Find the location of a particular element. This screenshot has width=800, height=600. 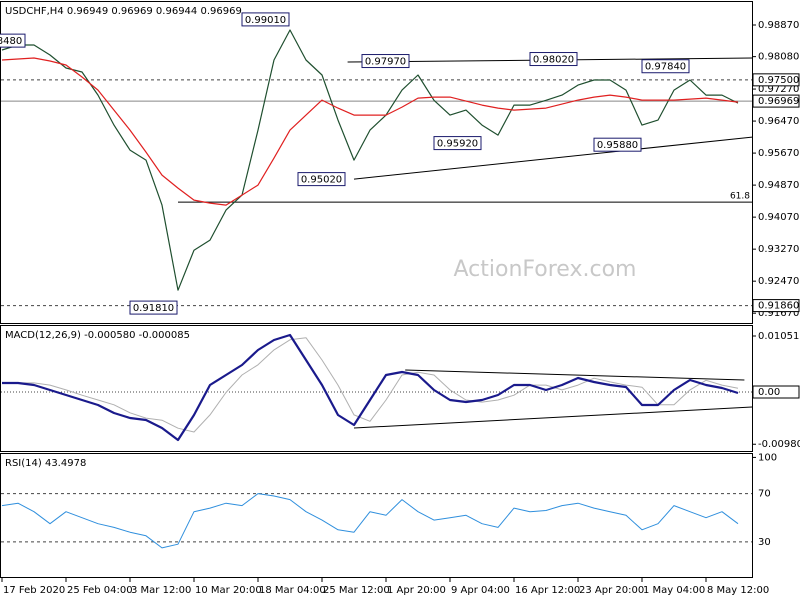

y-tick-label: 0.94070 is located at coordinates (778, 217).